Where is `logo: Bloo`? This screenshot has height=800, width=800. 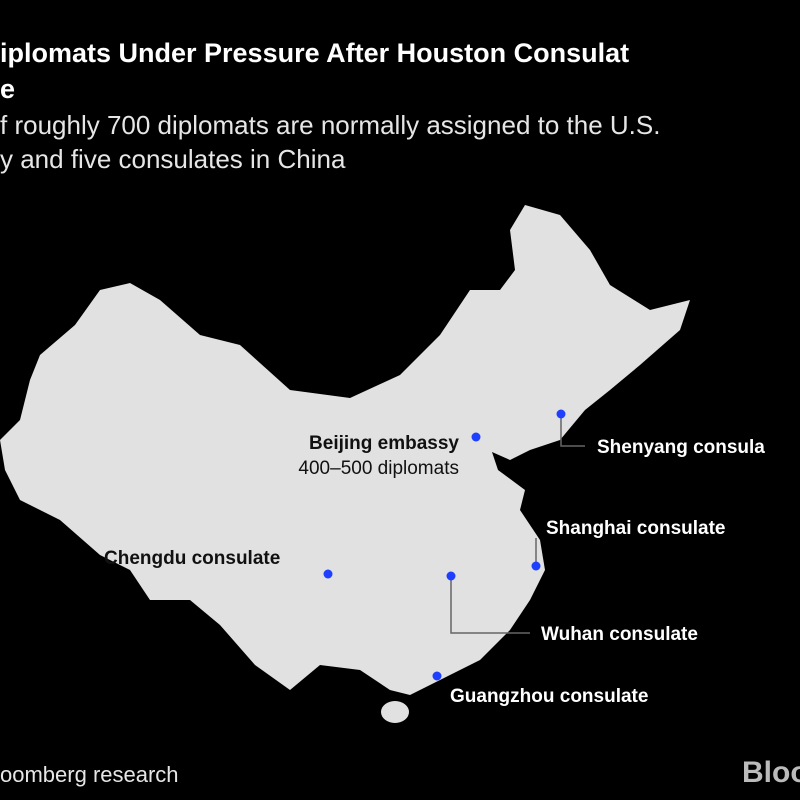
logo: Bloo is located at coordinates (771, 772).